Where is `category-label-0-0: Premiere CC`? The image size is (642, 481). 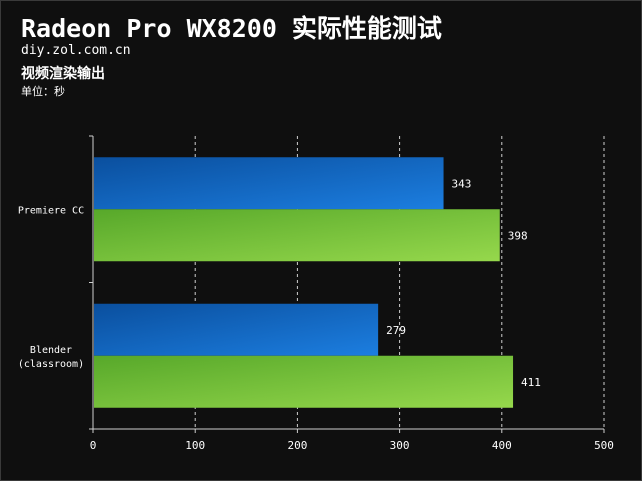
category-label-0-0: Premiere CC is located at coordinates (51, 210).